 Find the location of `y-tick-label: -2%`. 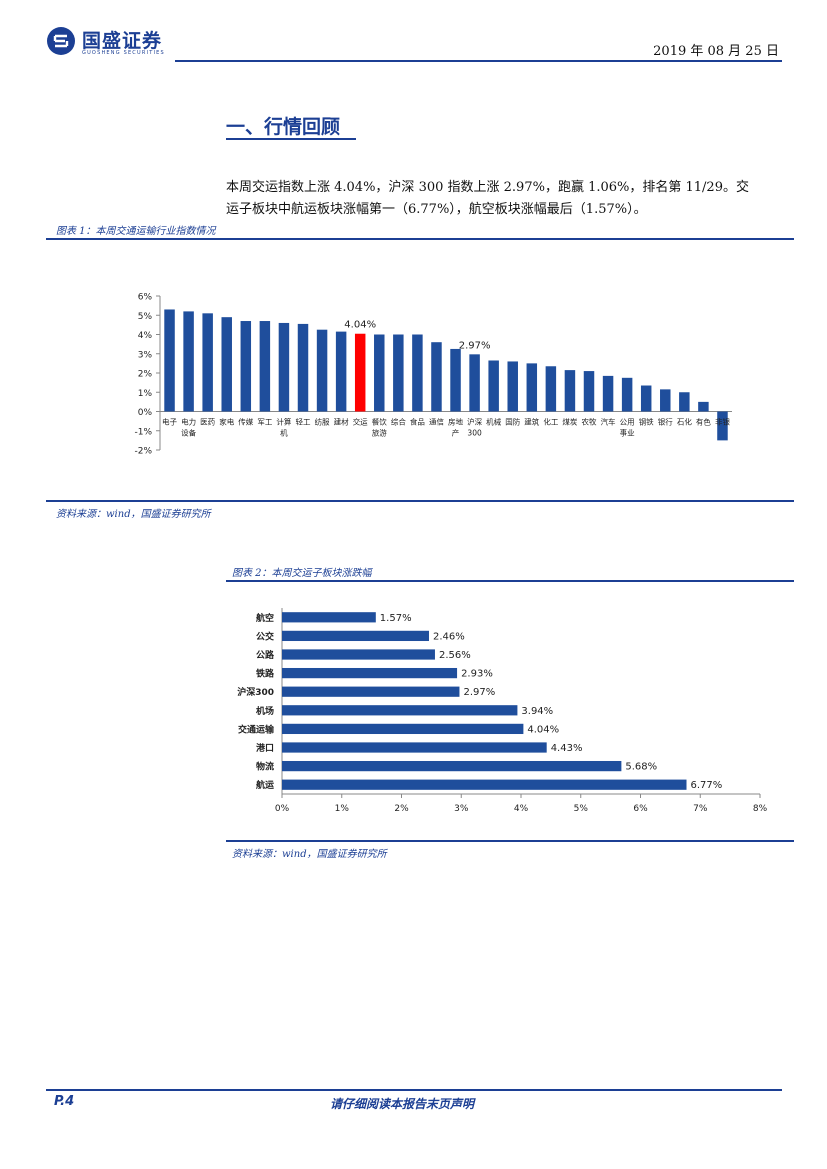

y-tick-label: -2% is located at coordinates (143, 452).